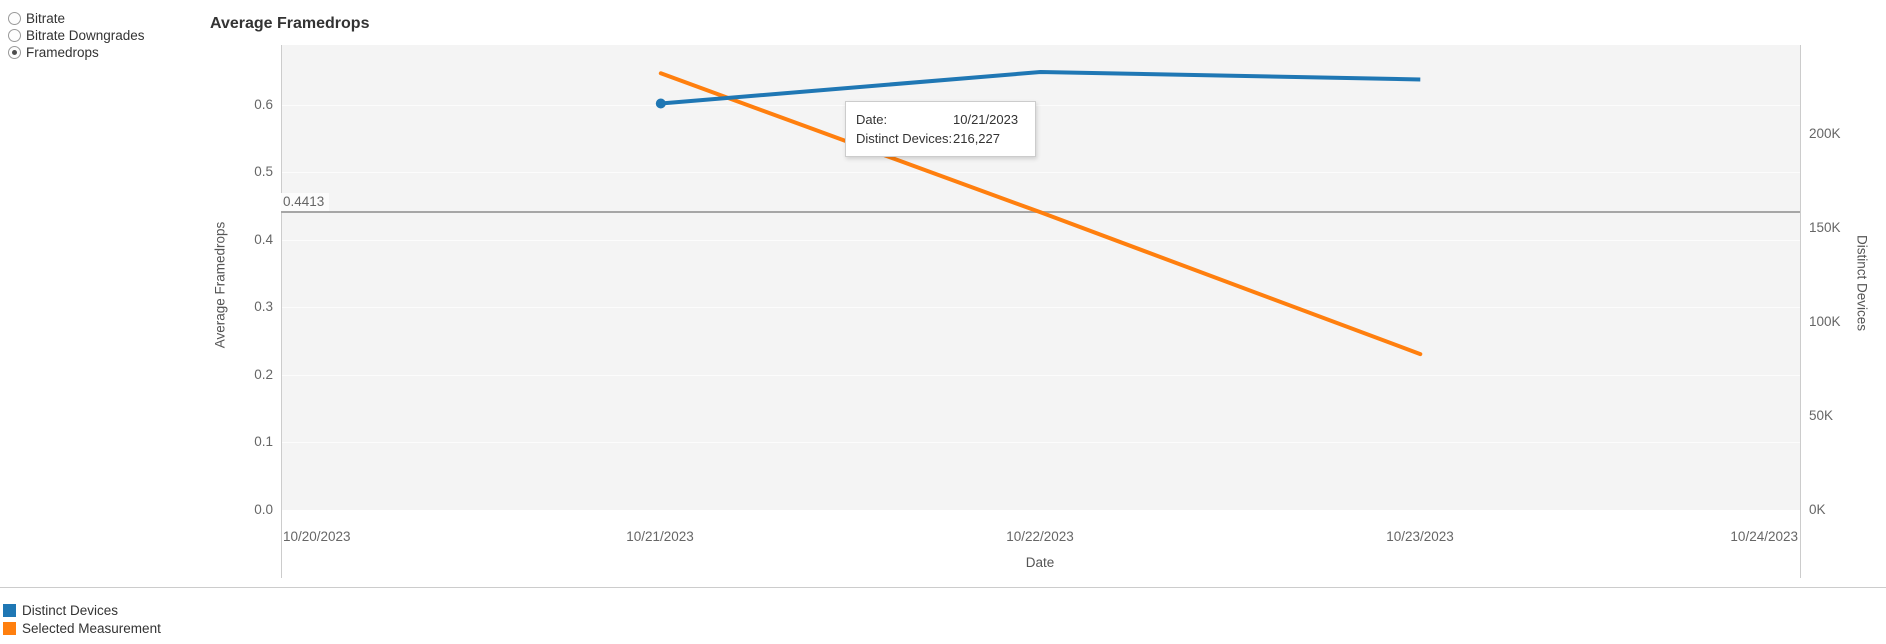 The height and width of the screenshot is (644, 1886). What do you see at coordinates (305, 202) in the screenshot?
I see `average-line-label: 0.4413` at bounding box center [305, 202].